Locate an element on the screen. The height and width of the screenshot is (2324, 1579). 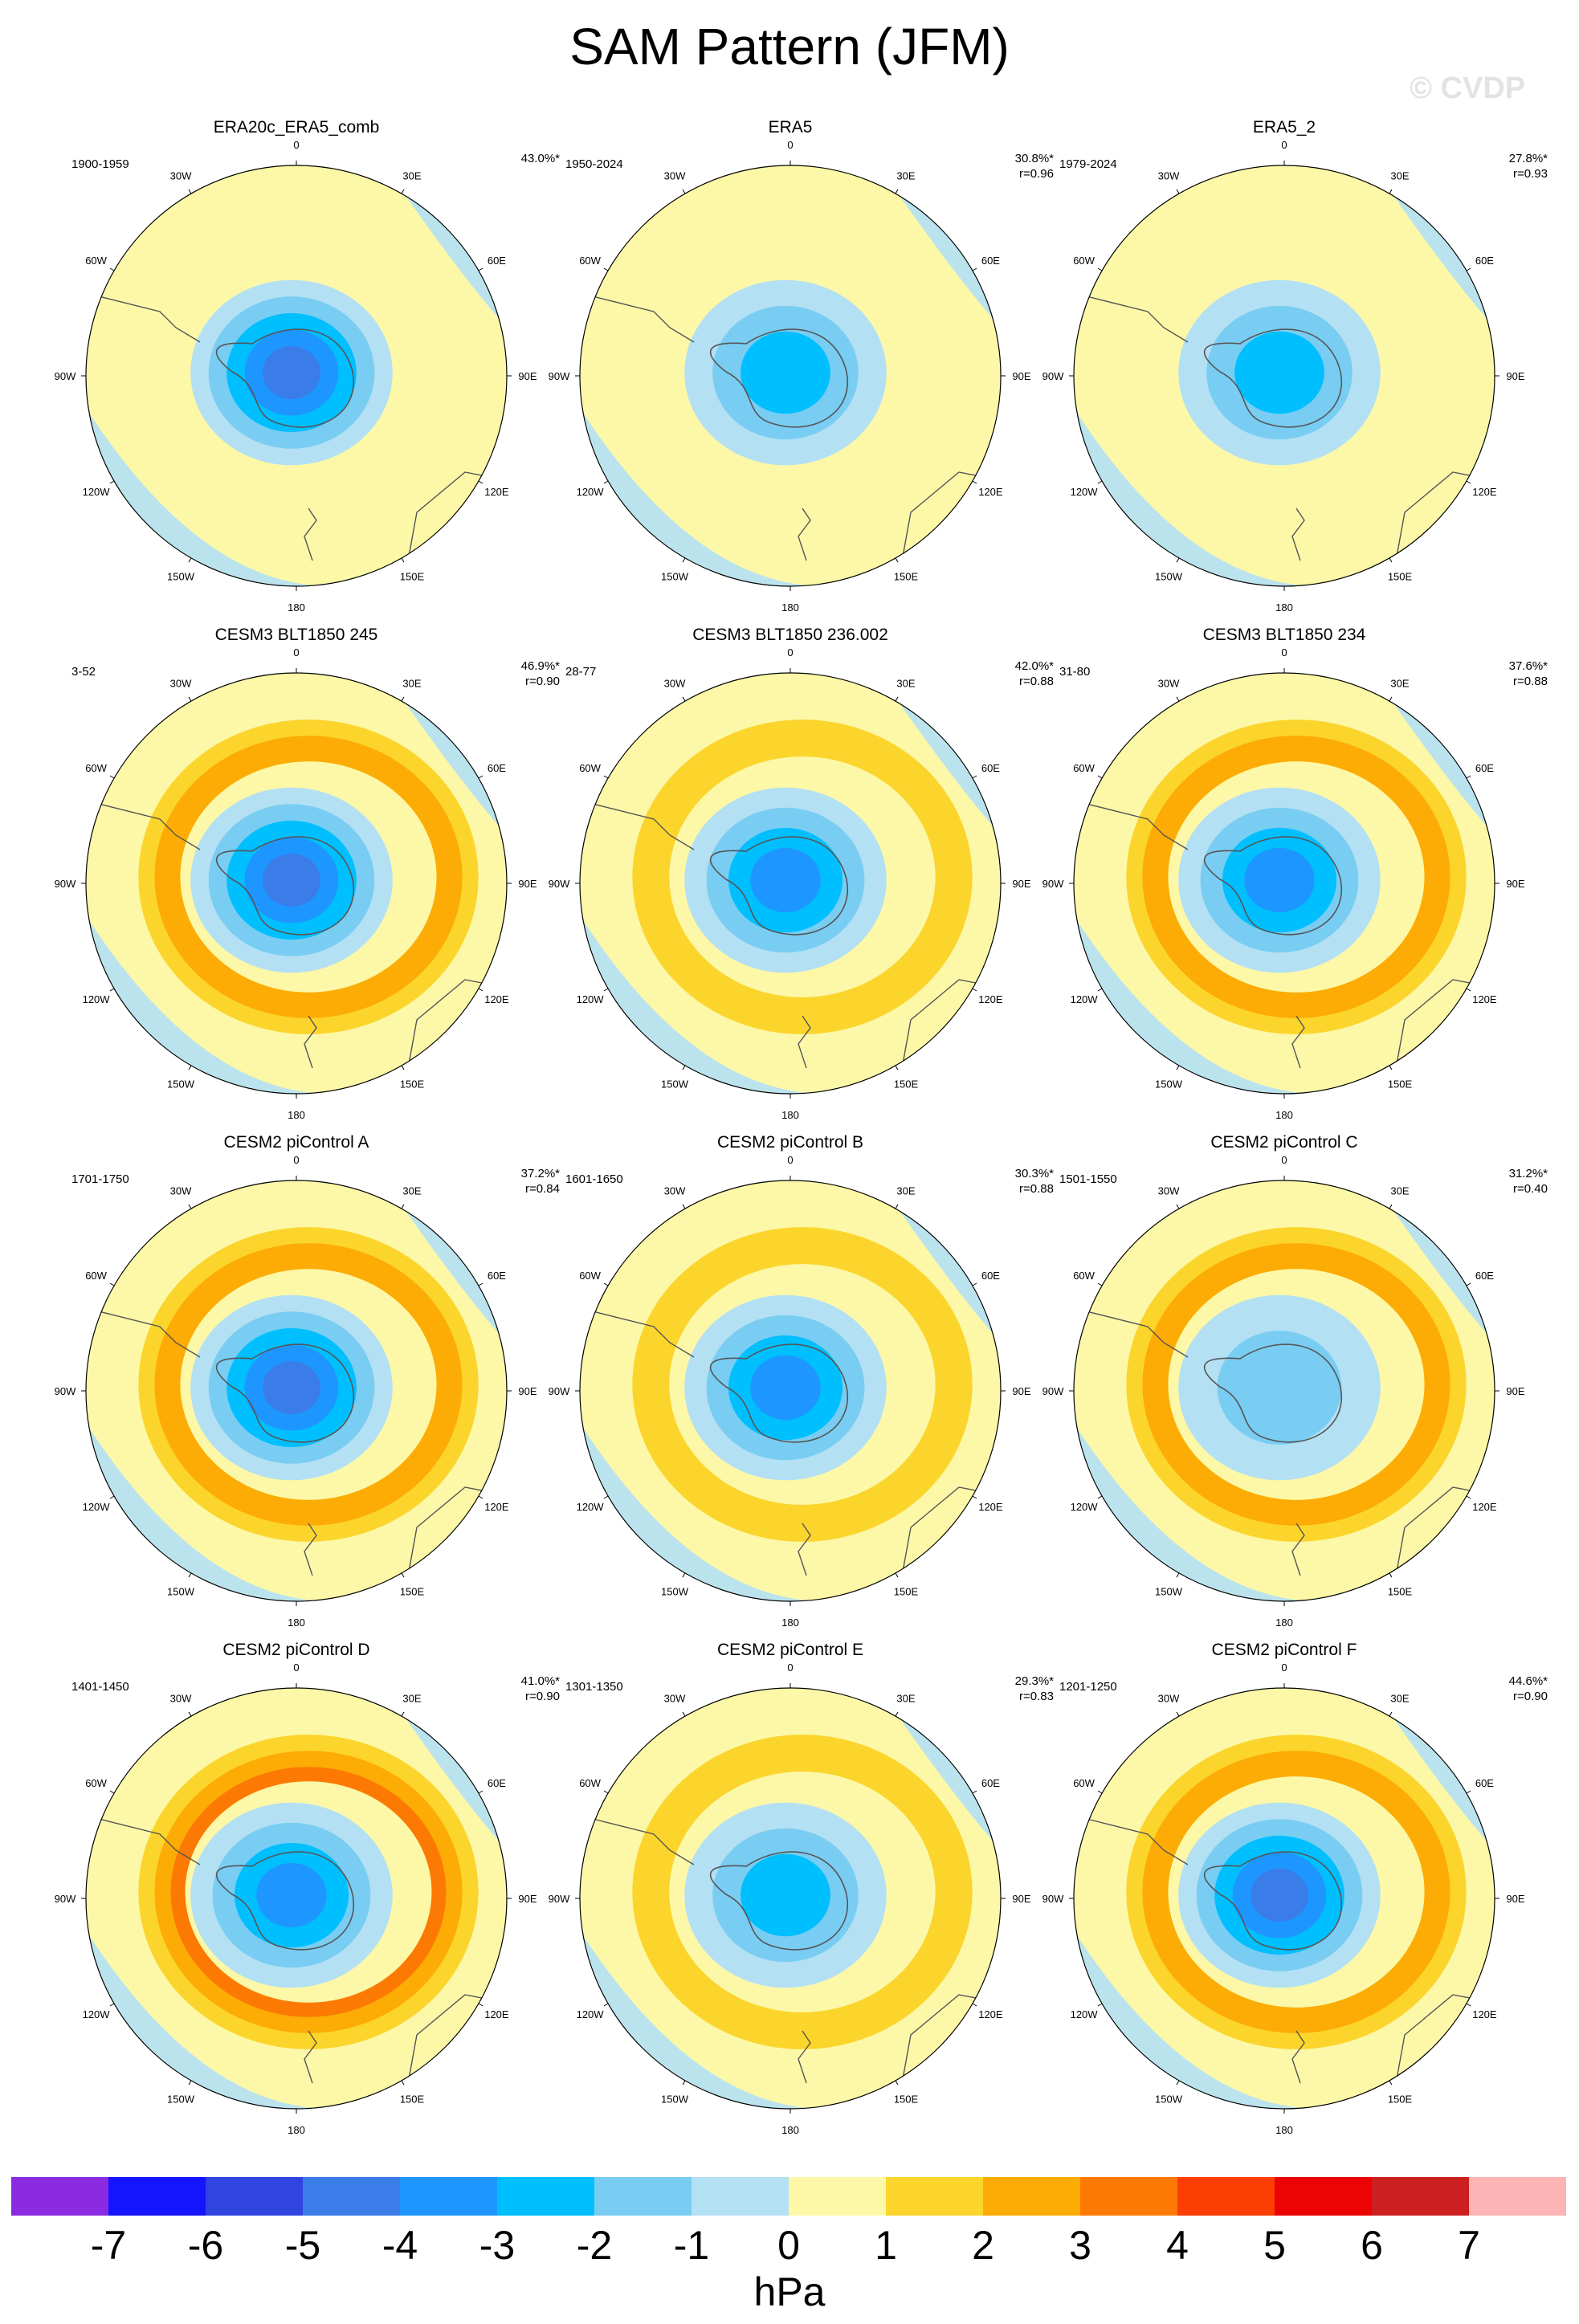
pattern-correlation: r=0.90 is located at coordinates (542, 1697).